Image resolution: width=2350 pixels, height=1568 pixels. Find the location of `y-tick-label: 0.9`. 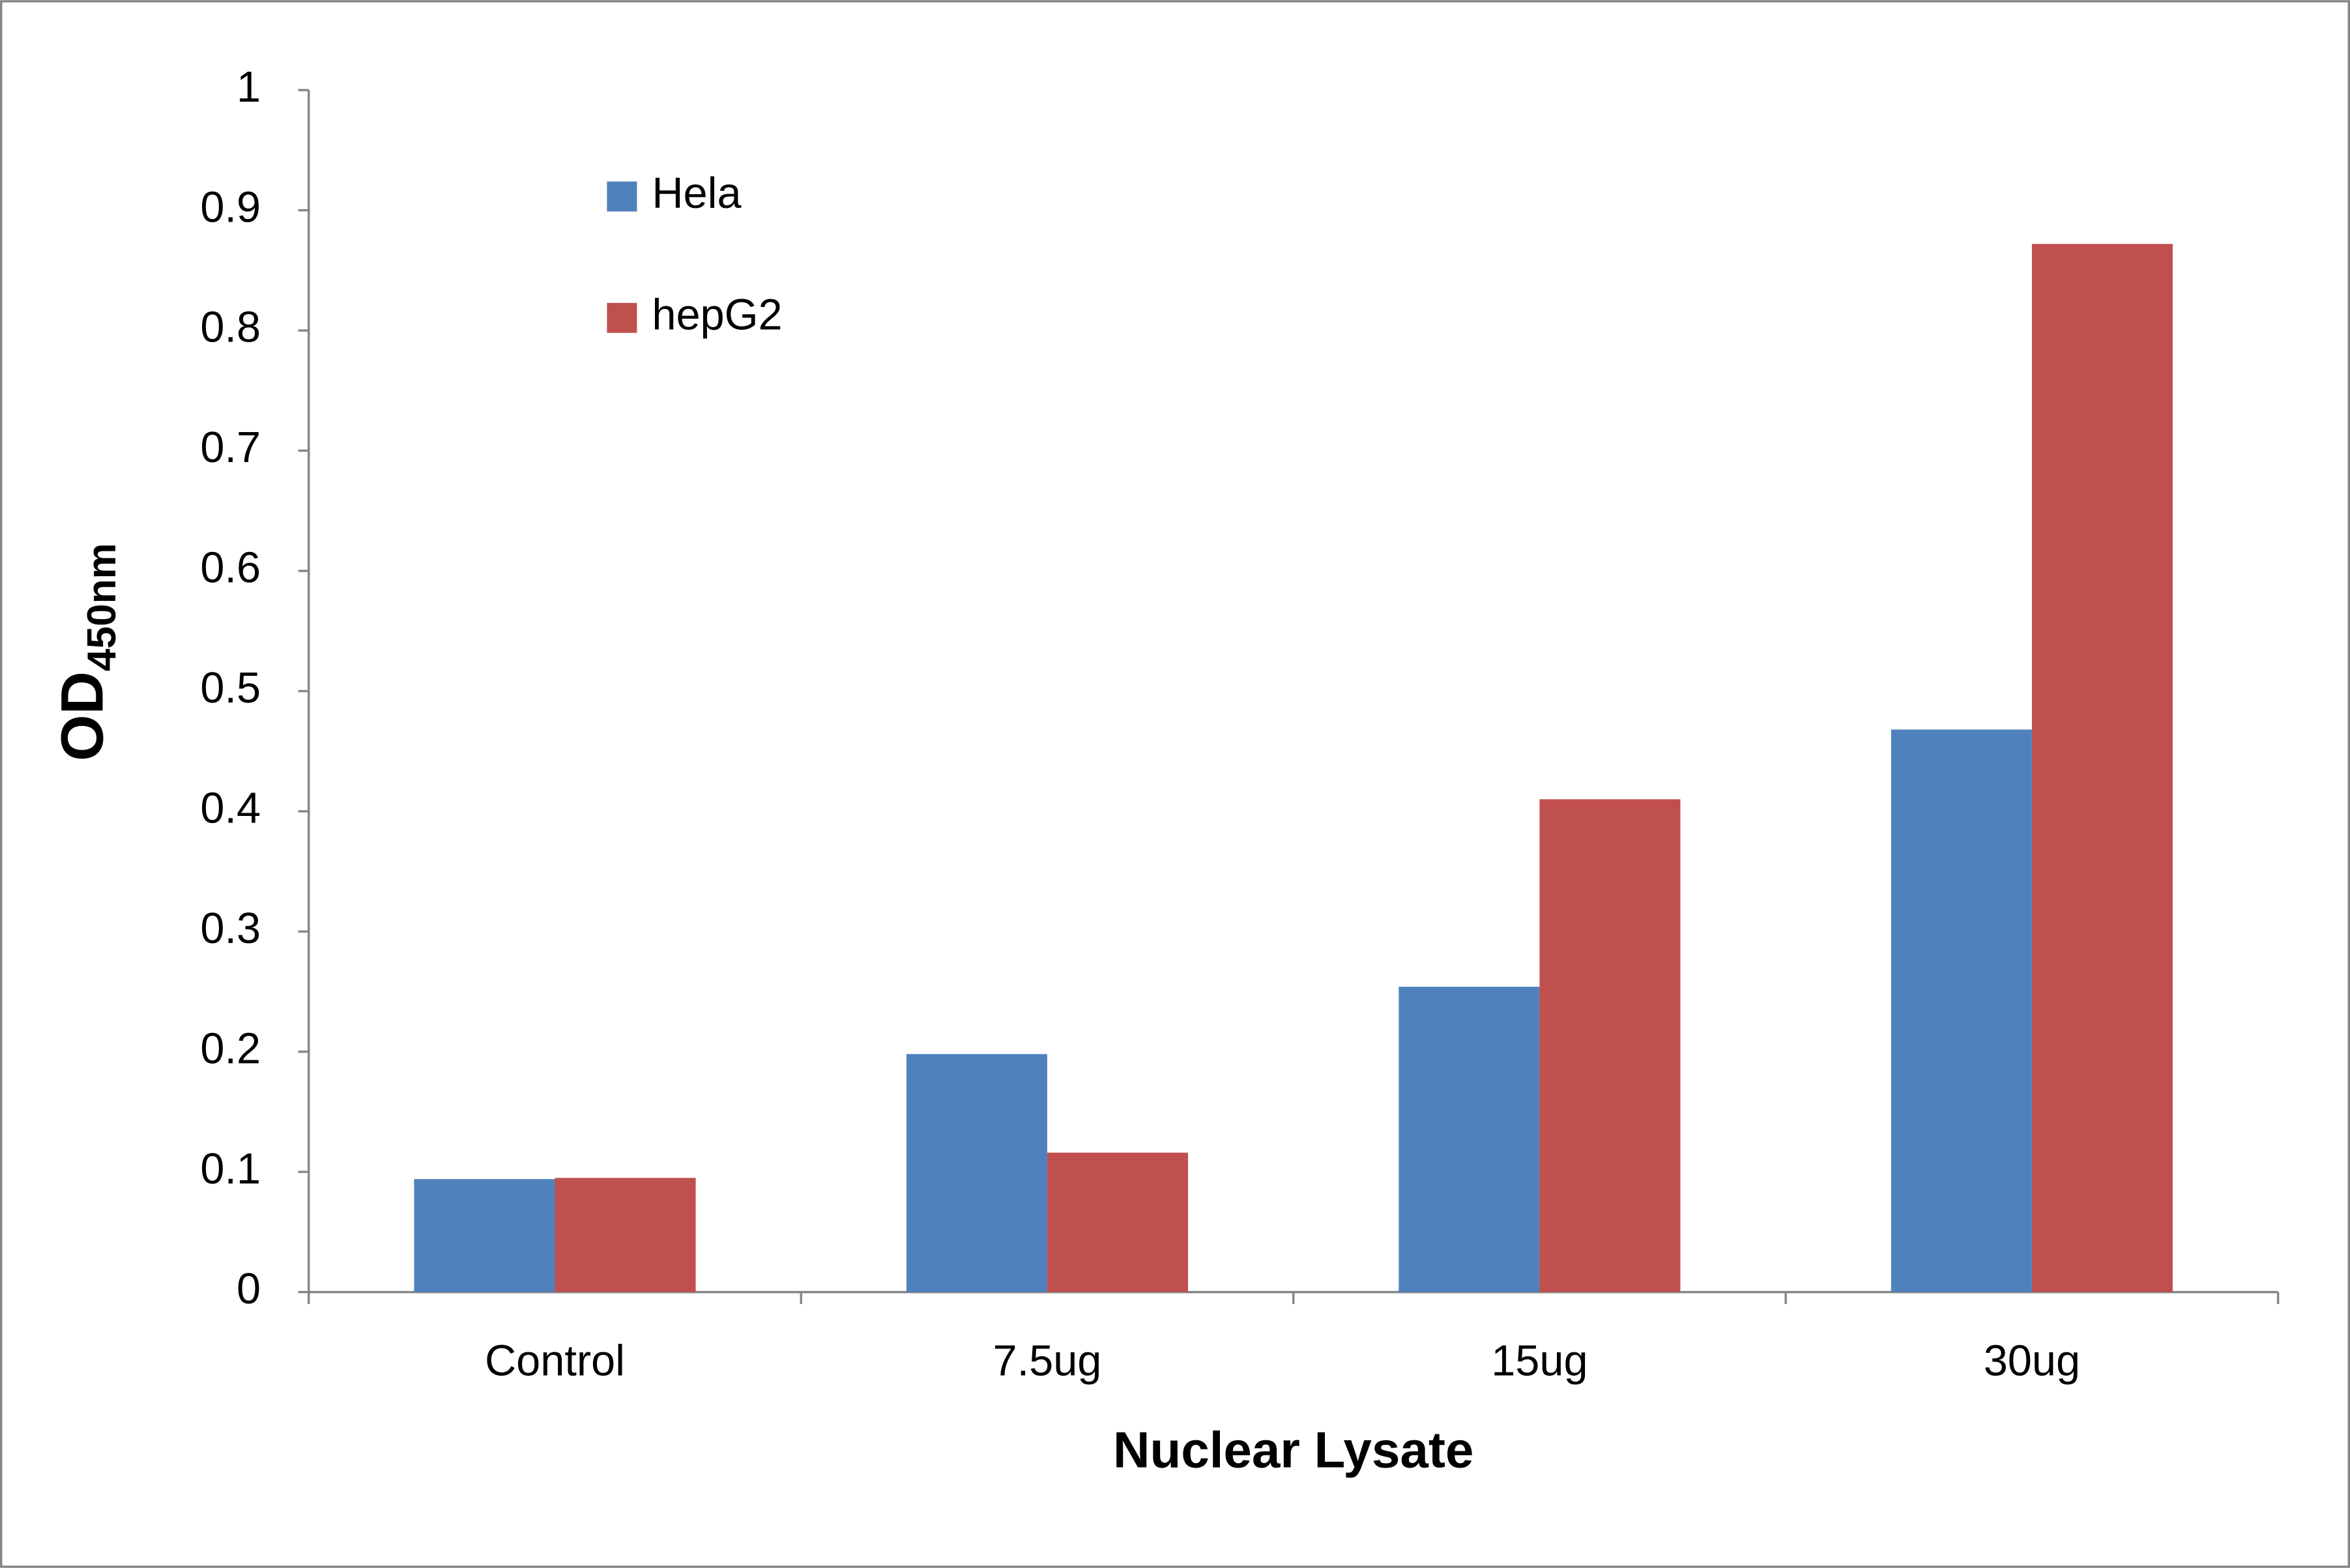

y-tick-label: 0.9 is located at coordinates (230, 207).